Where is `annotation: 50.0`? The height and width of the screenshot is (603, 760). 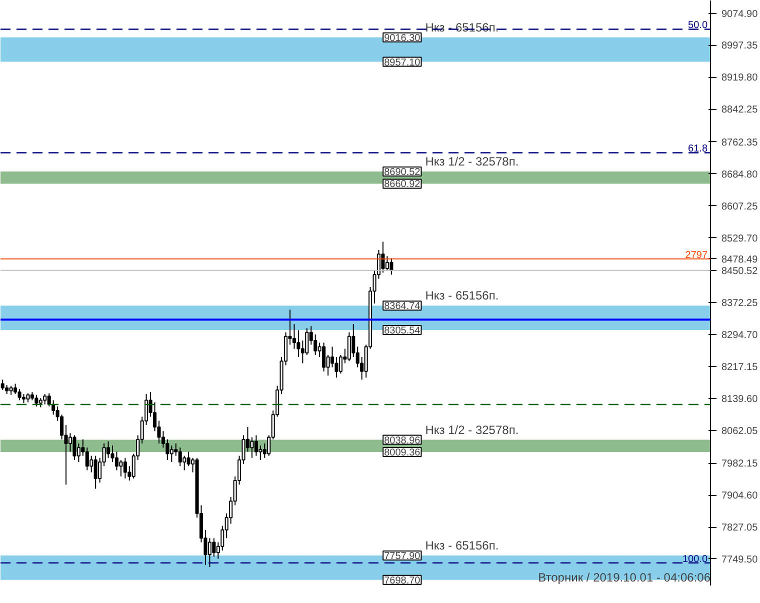
annotation: 50.0 is located at coordinates (698, 26).